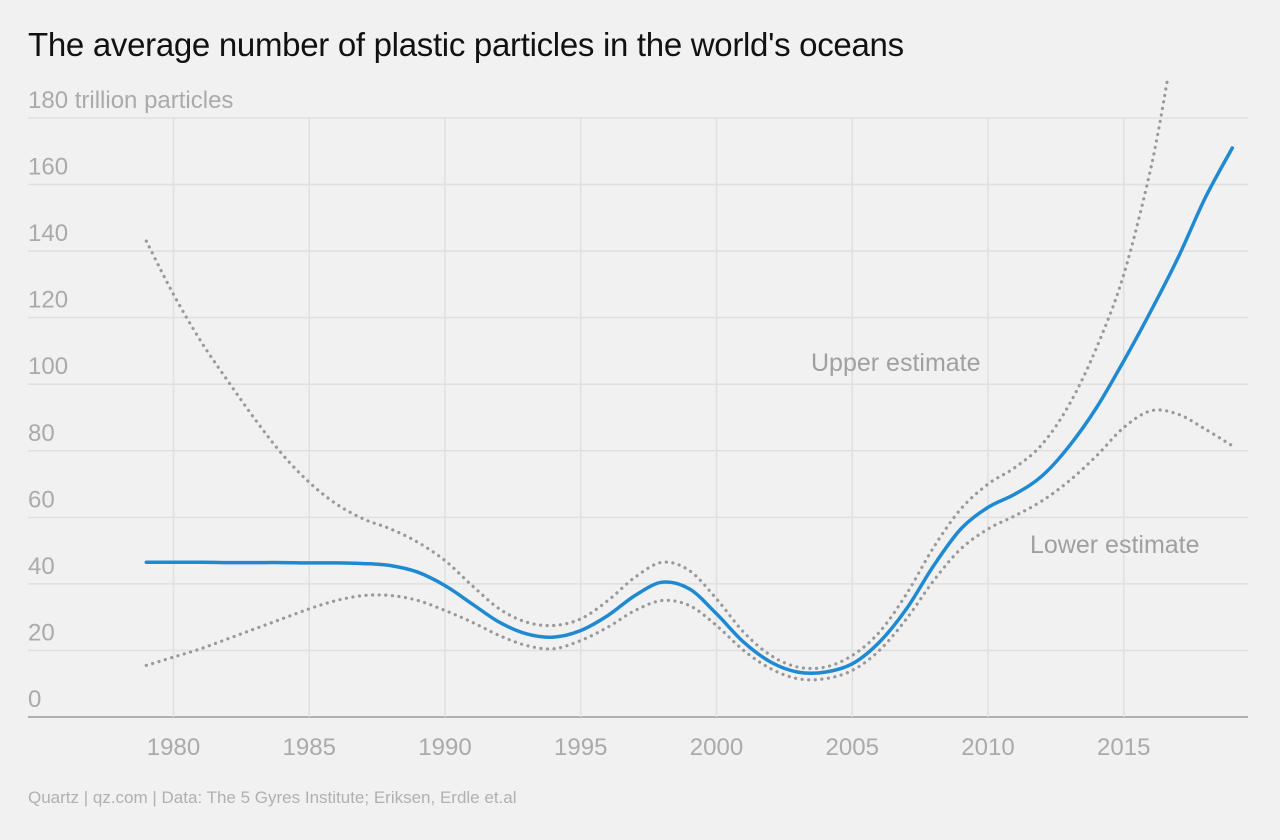 The width and height of the screenshot is (1280, 840). Describe the element at coordinates (896, 363) in the screenshot. I see `upper-estimate-label: Upper estimate` at that location.